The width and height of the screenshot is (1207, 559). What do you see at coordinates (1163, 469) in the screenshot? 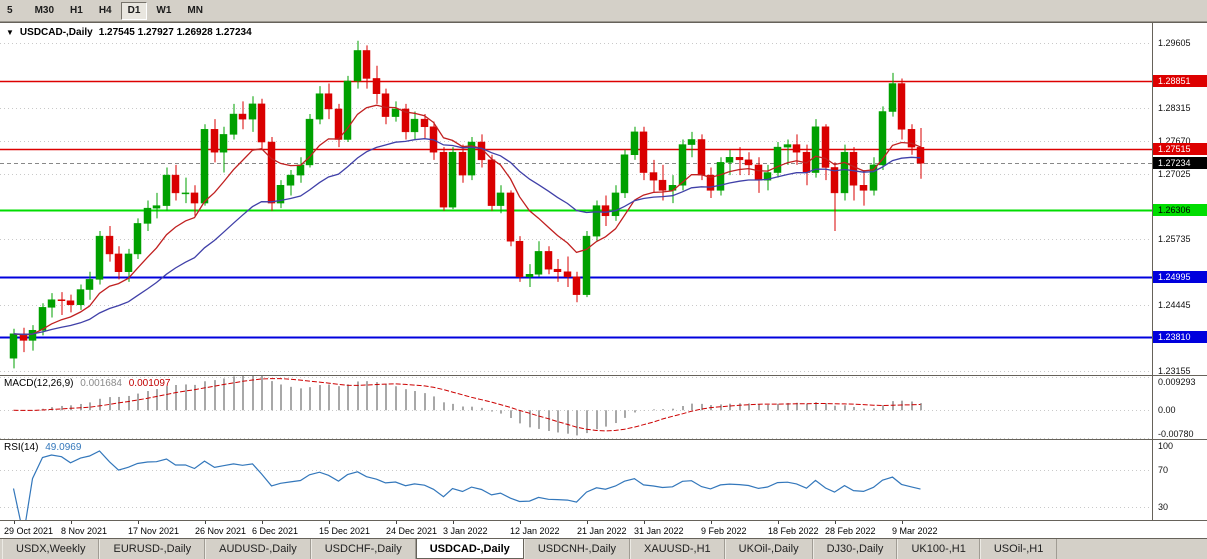
I see `rsi-axis-label: 70` at bounding box center [1163, 469].